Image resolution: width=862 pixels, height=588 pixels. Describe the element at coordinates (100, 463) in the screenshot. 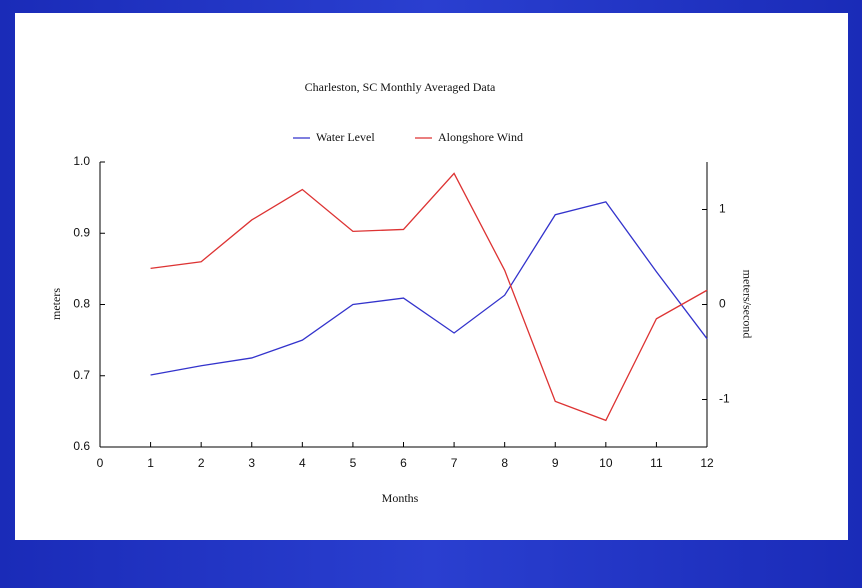

I see `x-tick-label: 0` at that location.